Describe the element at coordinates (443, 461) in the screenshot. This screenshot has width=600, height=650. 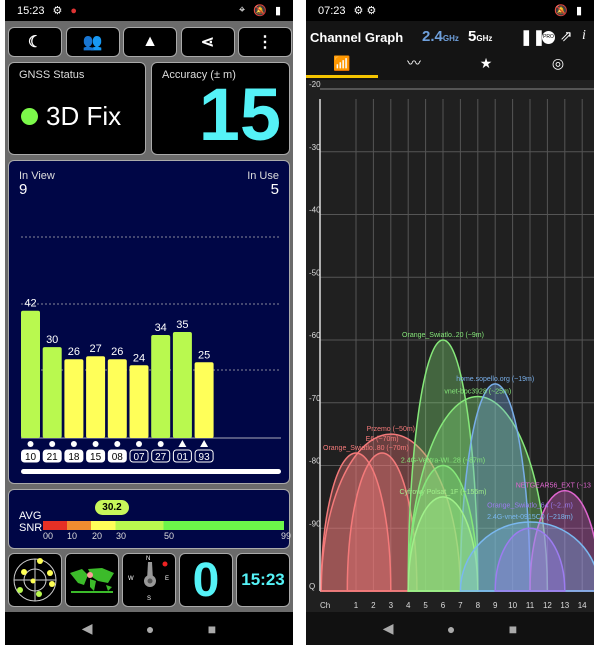
I see `network-label: 2.4G-Vectra-WI..28 (~87m)` at that location.